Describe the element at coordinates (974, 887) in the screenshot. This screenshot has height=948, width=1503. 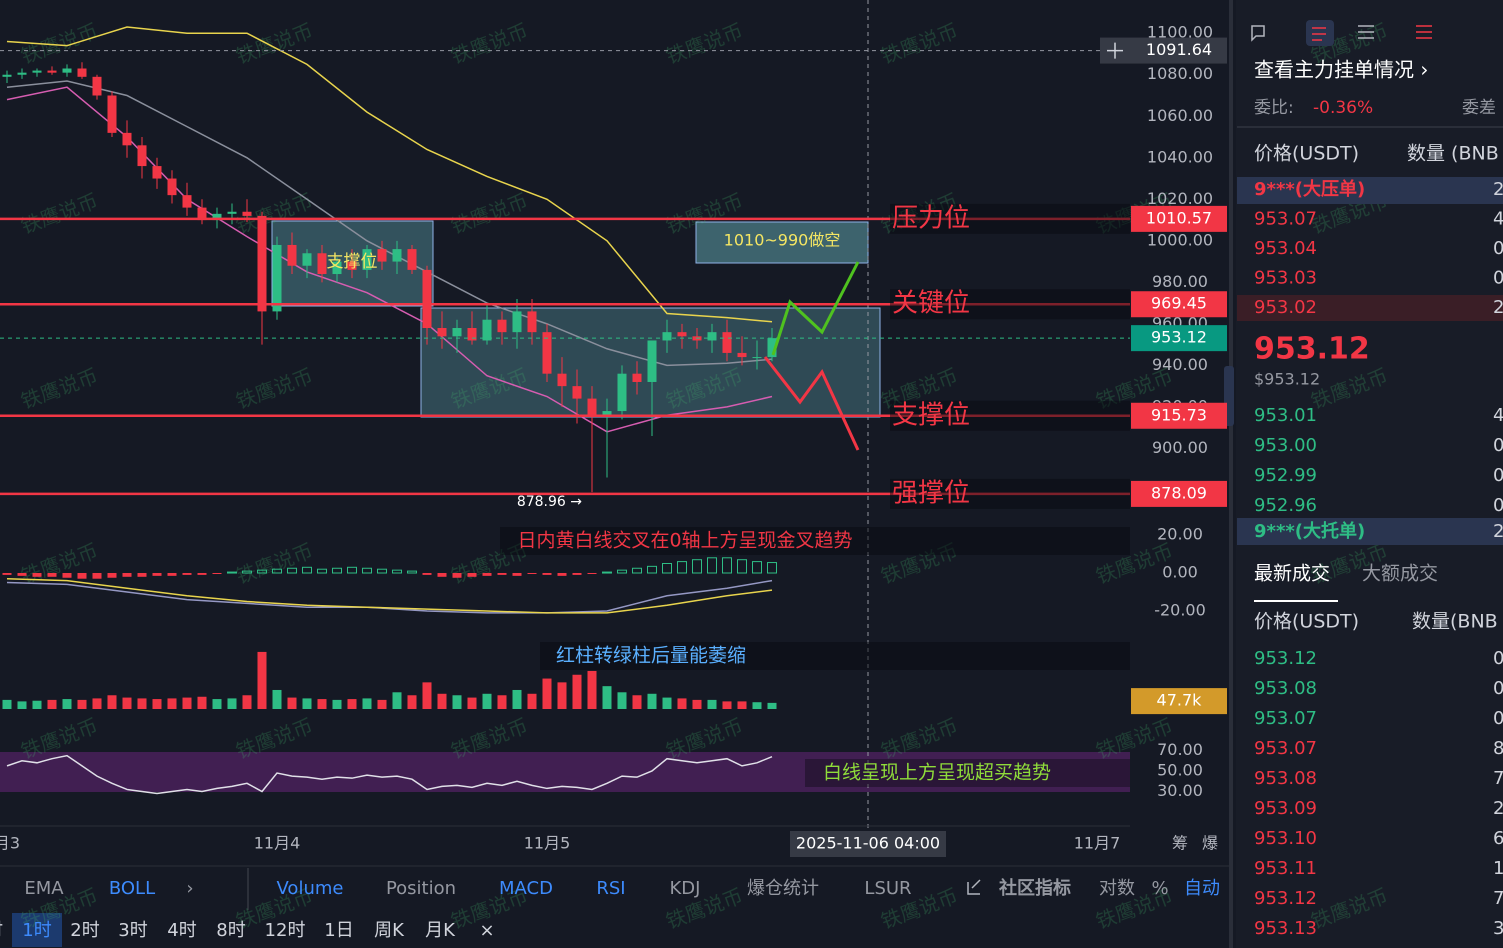
I see `icon-community` at that location.